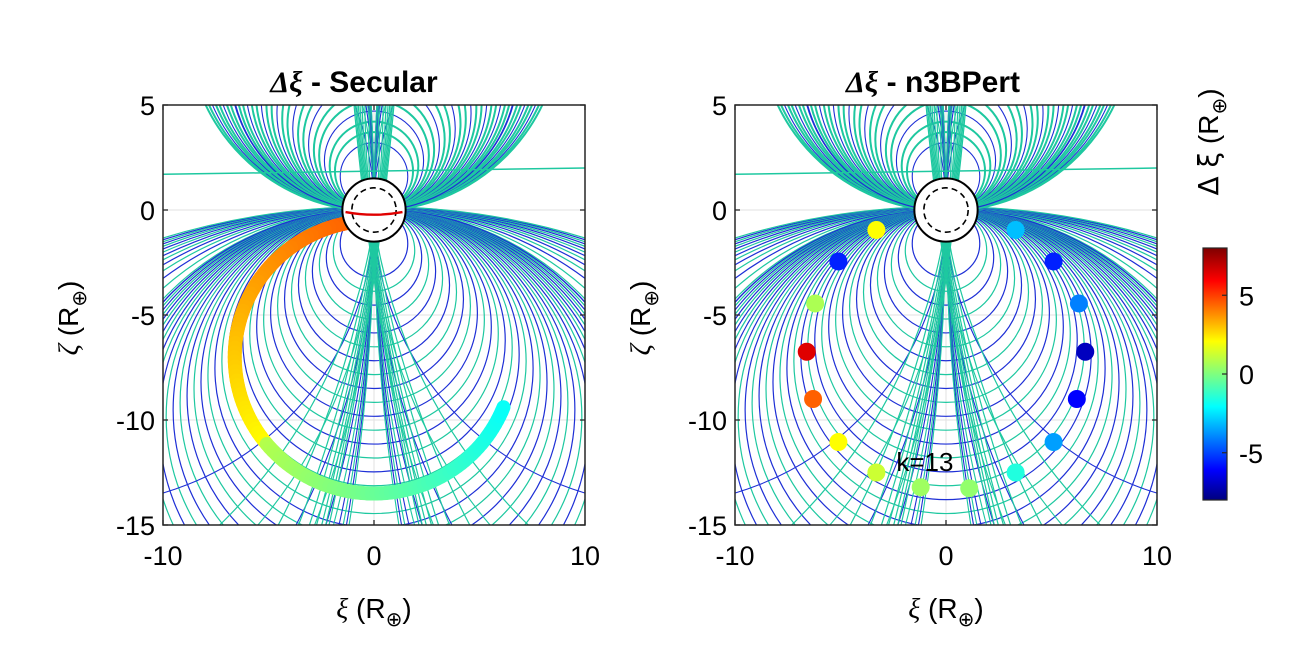  Describe the element at coordinates (862, 82) in the screenshot. I see `right-title-symbol: Δξ` at that location.